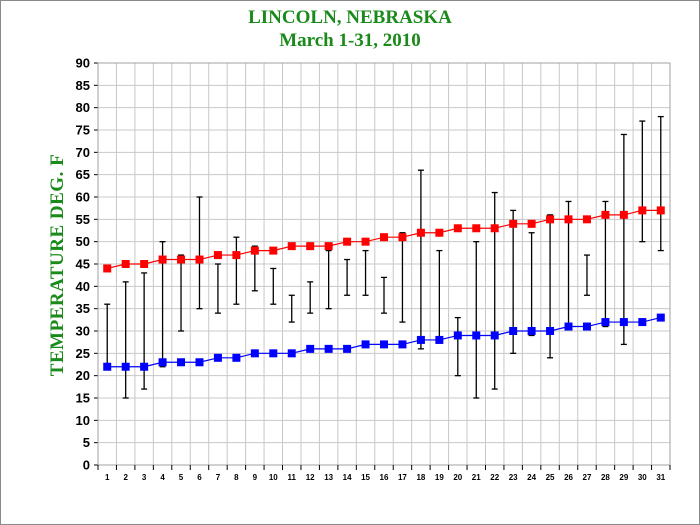  What do you see at coordinates (236, 477) in the screenshot?
I see `x-tick-label: 8` at bounding box center [236, 477].